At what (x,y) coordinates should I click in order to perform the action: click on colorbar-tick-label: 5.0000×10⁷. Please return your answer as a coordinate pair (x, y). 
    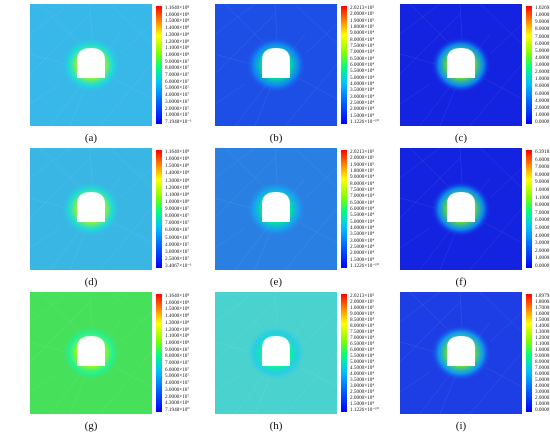
    Looking at the image, I should click on (177, 88).